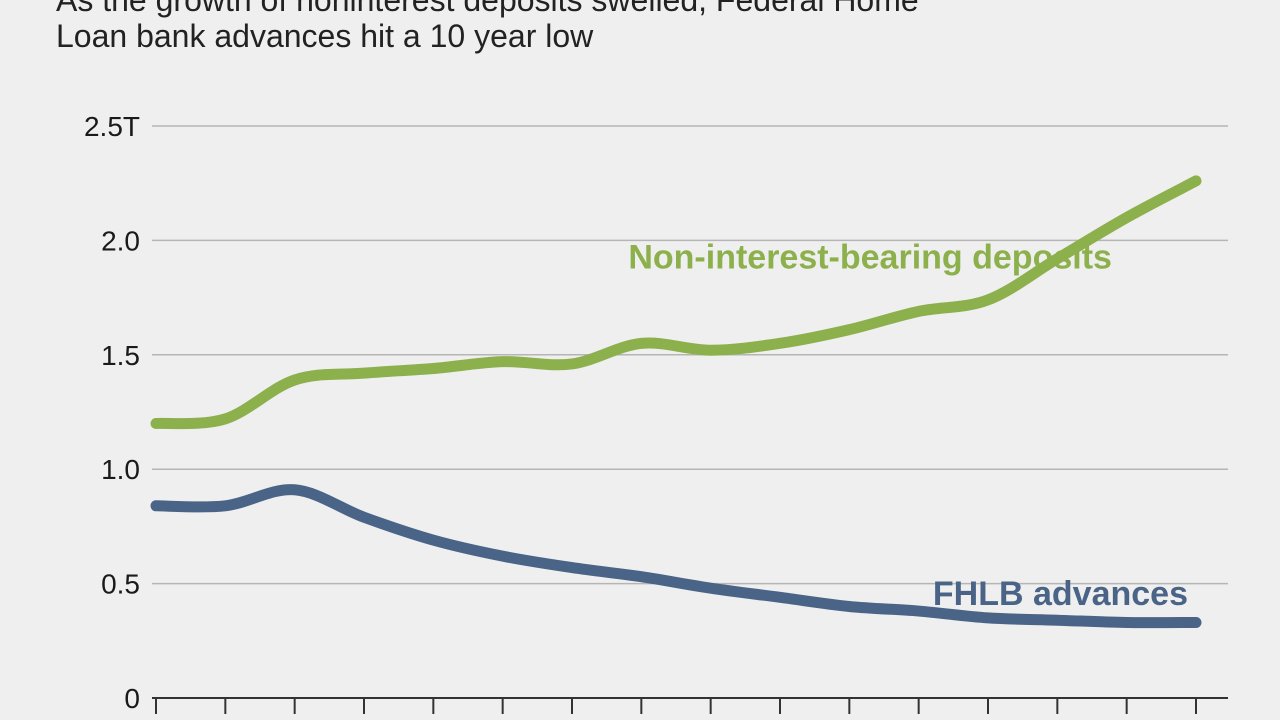  Describe the element at coordinates (132, 698) in the screenshot. I see `y-tick-label: 0` at that location.